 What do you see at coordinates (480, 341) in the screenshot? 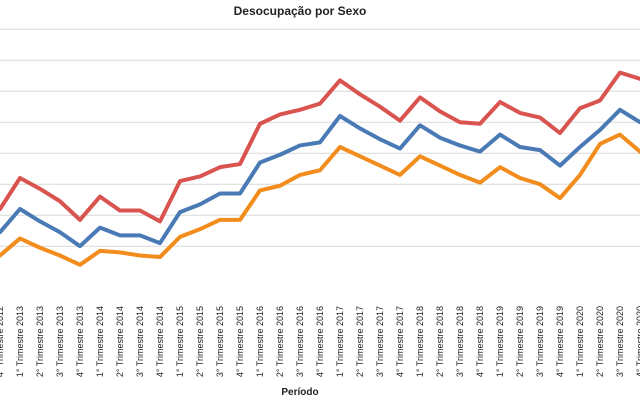
I see `x-tick-label: 4° Trimestre 2018` at bounding box center [480, 341].